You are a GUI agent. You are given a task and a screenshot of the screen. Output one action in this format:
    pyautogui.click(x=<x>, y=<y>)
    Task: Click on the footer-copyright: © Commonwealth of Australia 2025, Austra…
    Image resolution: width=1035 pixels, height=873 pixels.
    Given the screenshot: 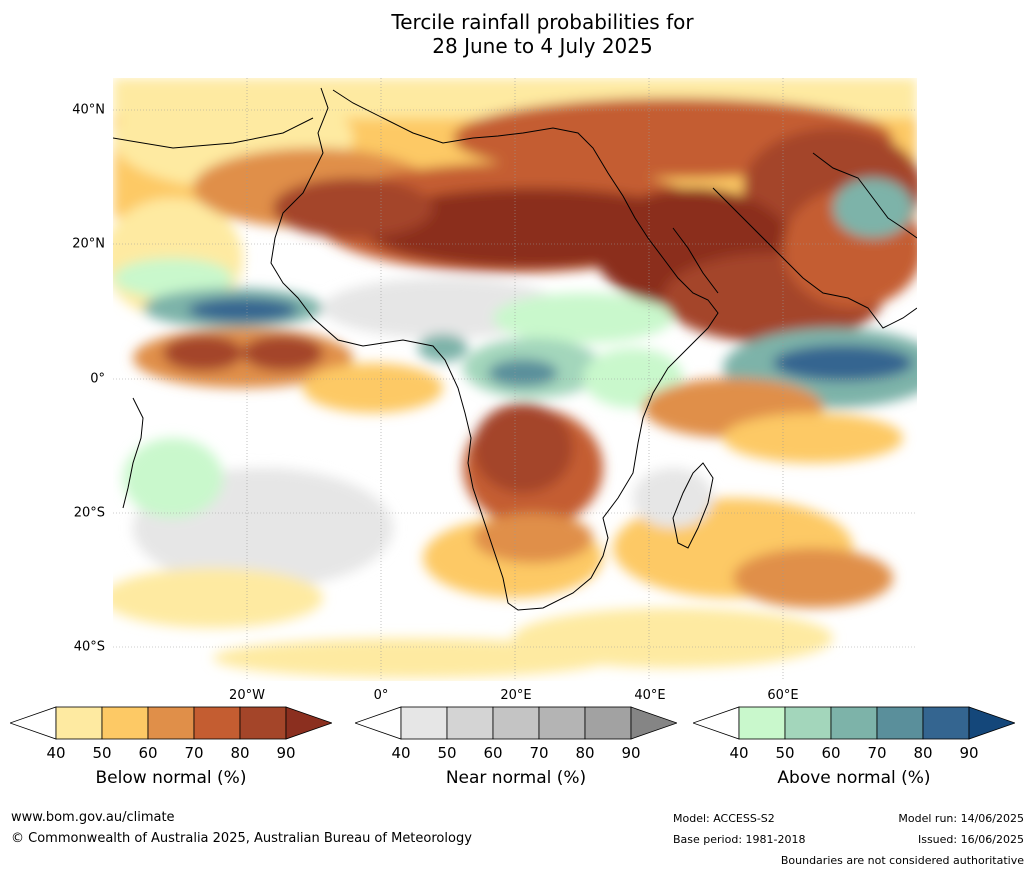 What is the action you would take?
    pyautogui.click(x=241, y=838)
    